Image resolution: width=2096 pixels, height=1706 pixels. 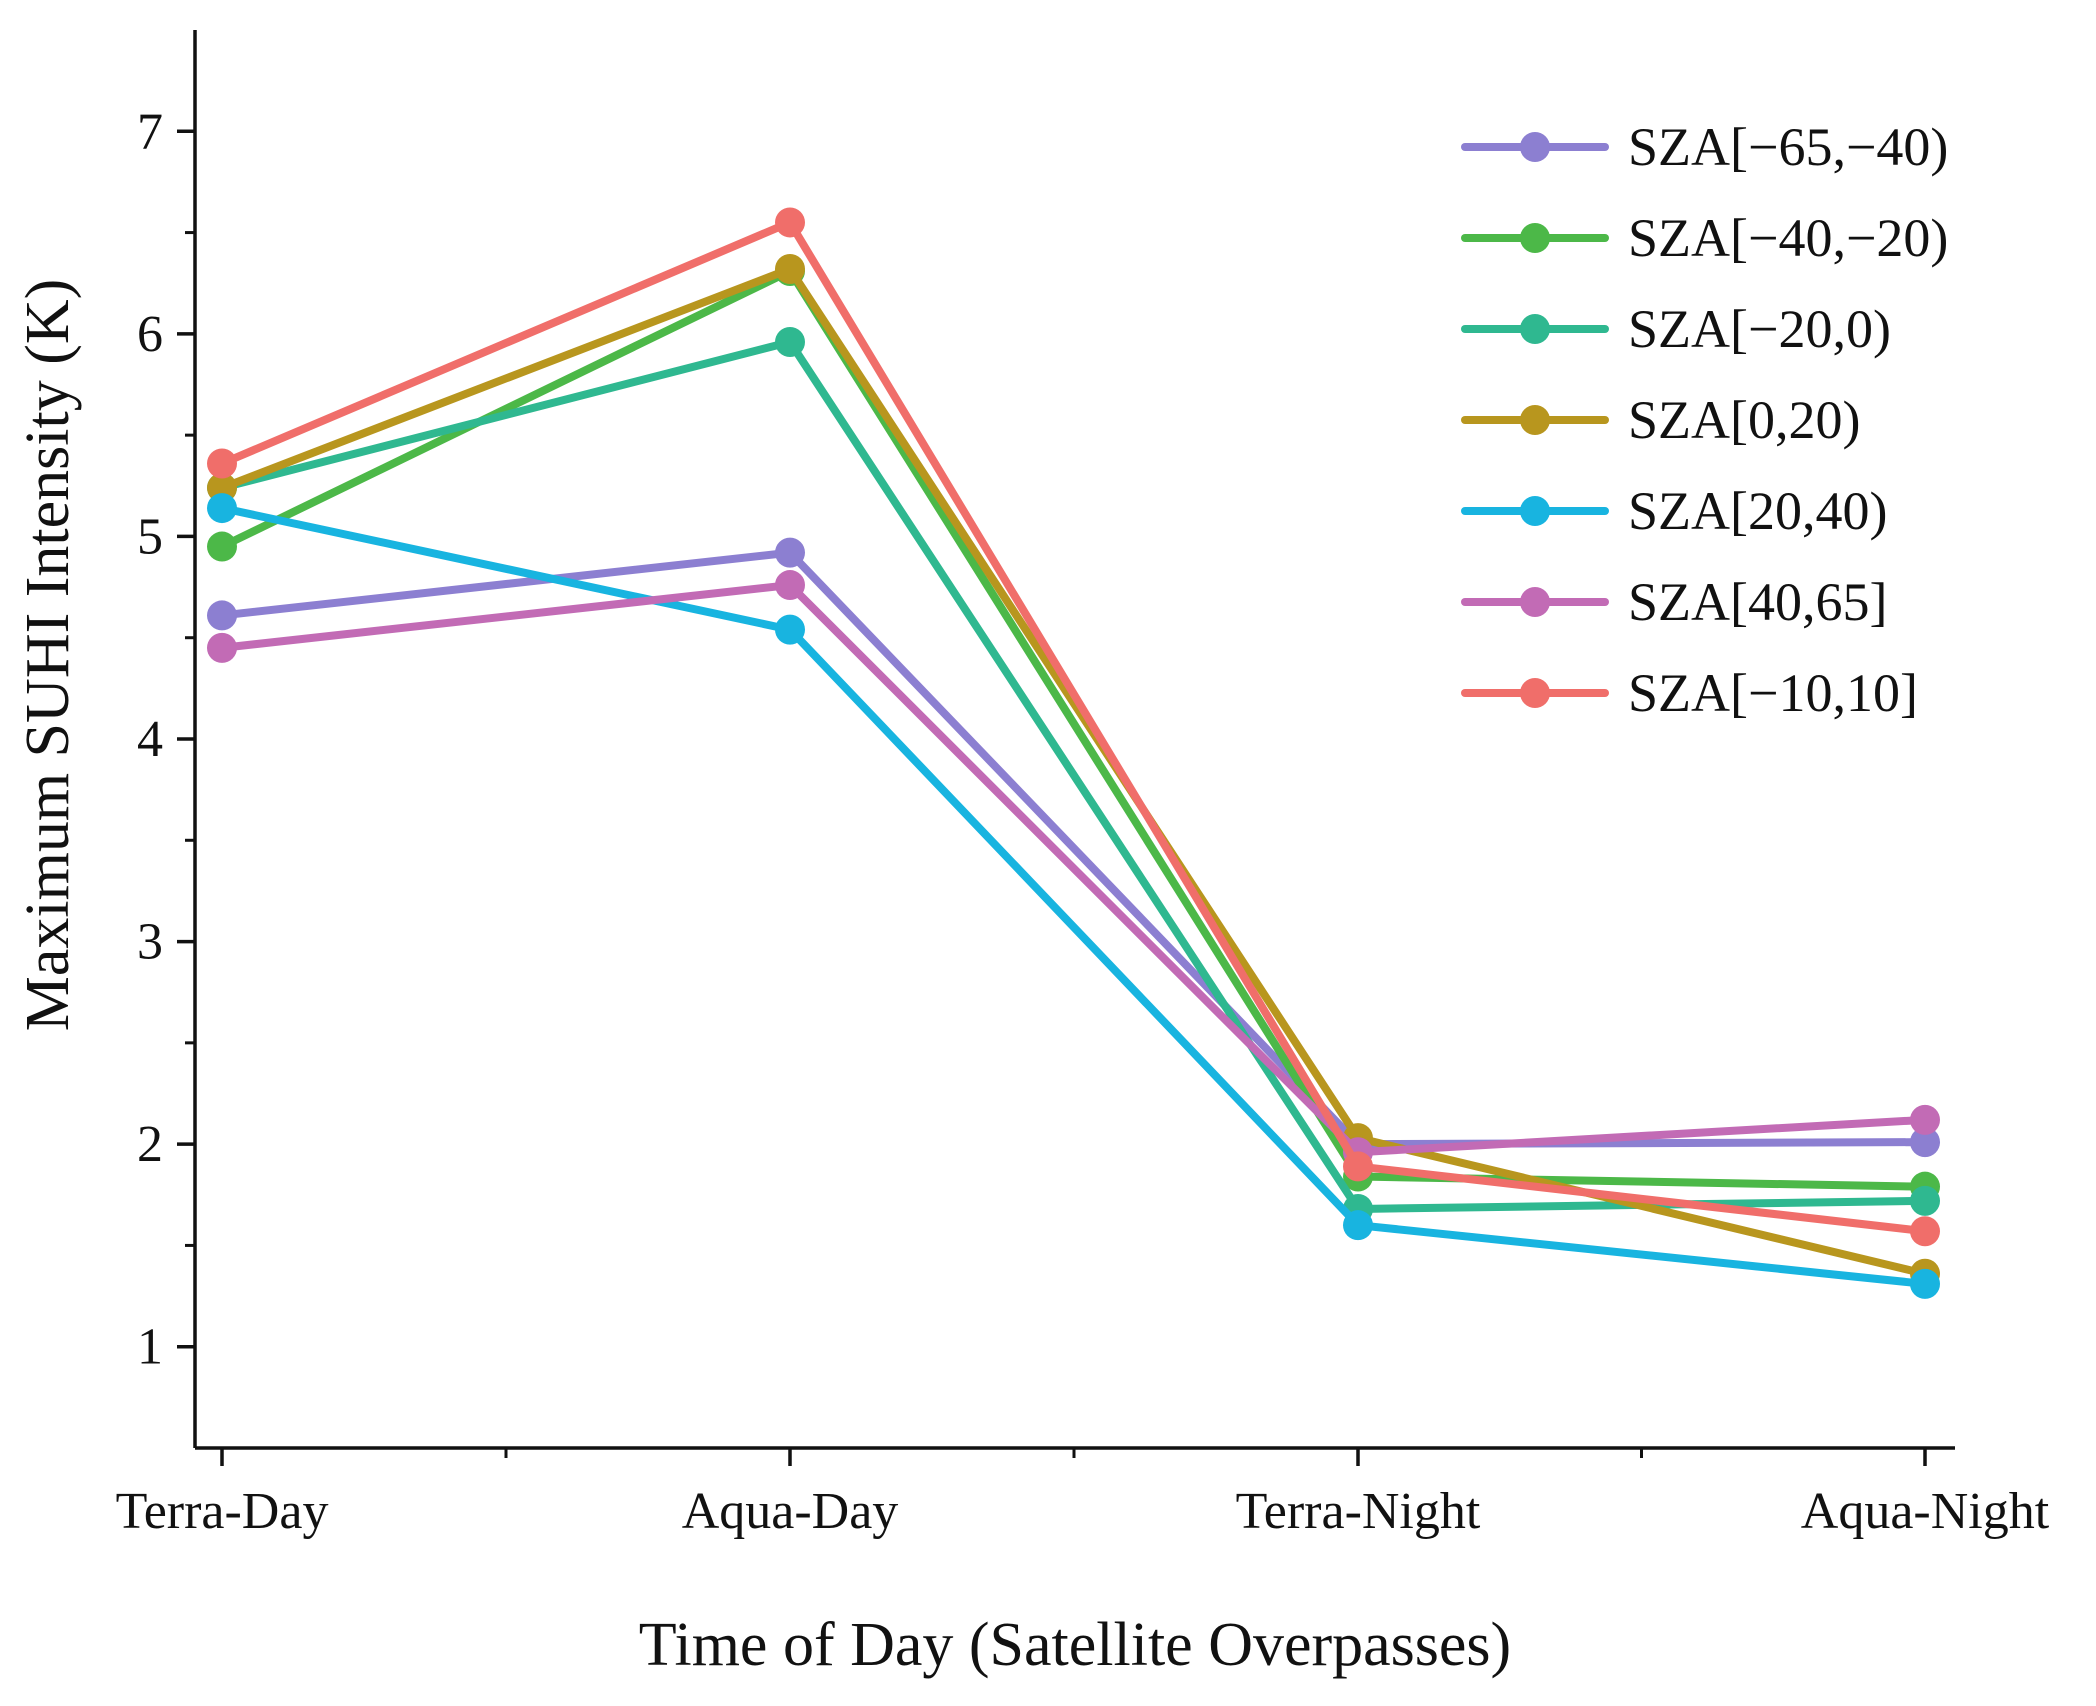 I want to click on y-tick-label: 7, so click(x=150, y=131).